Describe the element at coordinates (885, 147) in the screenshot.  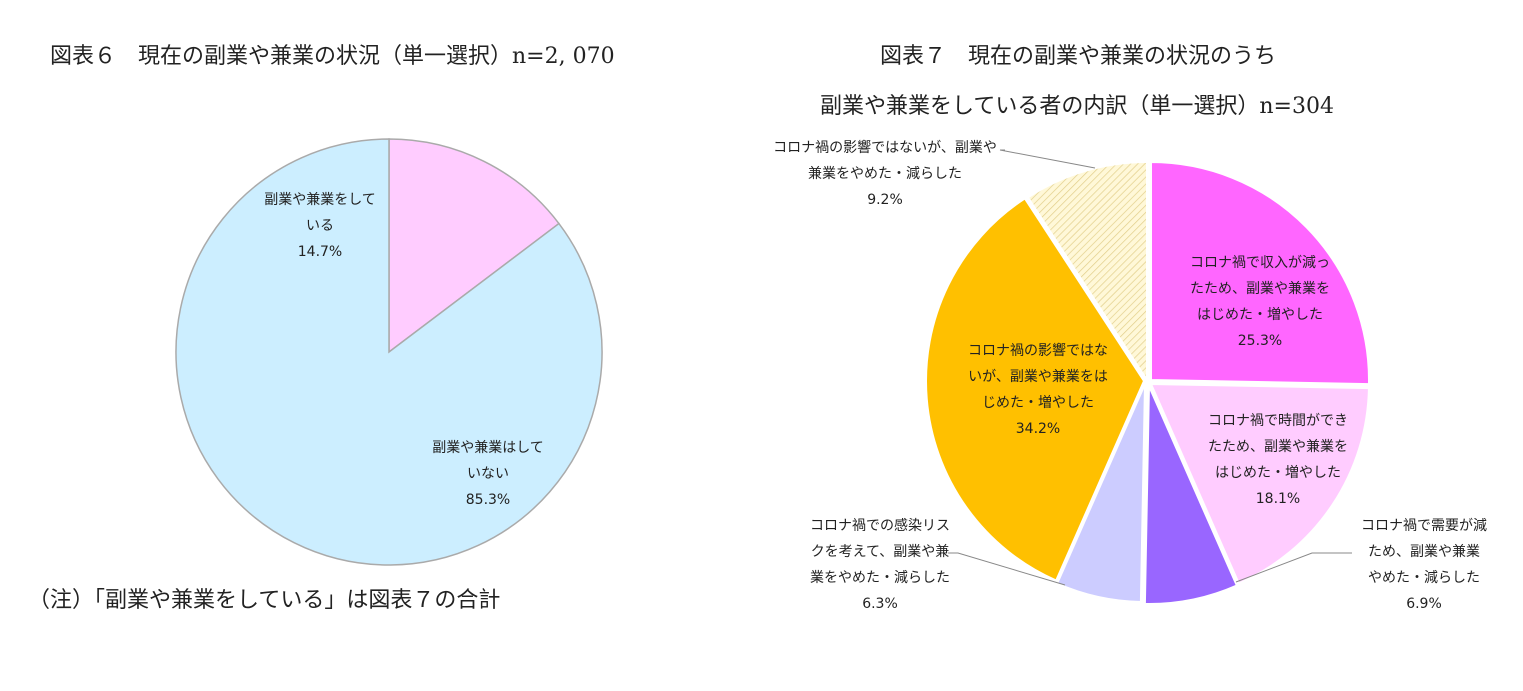
I see `pie7-slice-label-5-0: コロナ禍の影響ではないが、副業や` at that location.